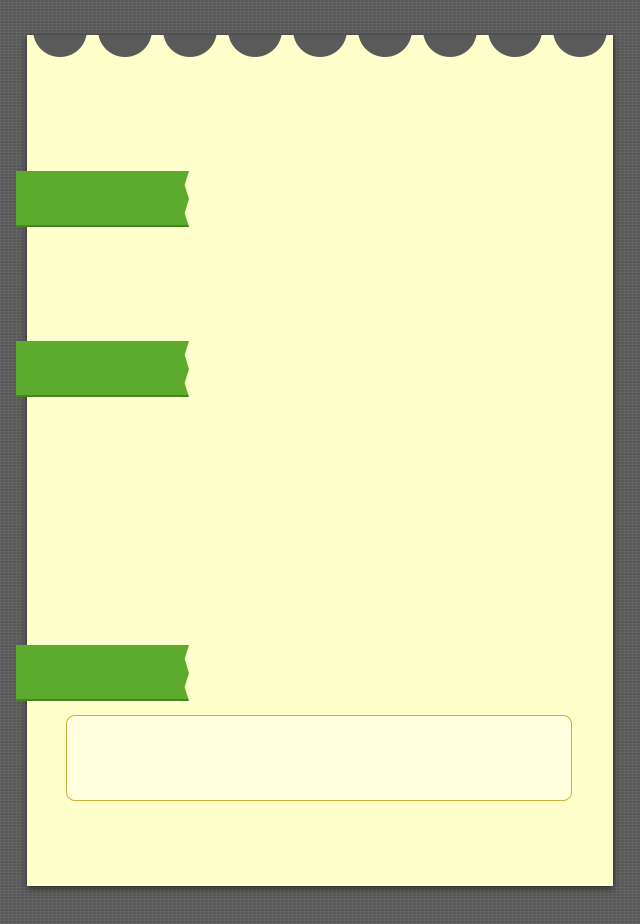 This screenshot has height=924, width=640. What do you see at coordinates (319, 758) in the screenshot?
I see `note-text-box` at bounding box center [319, 758].